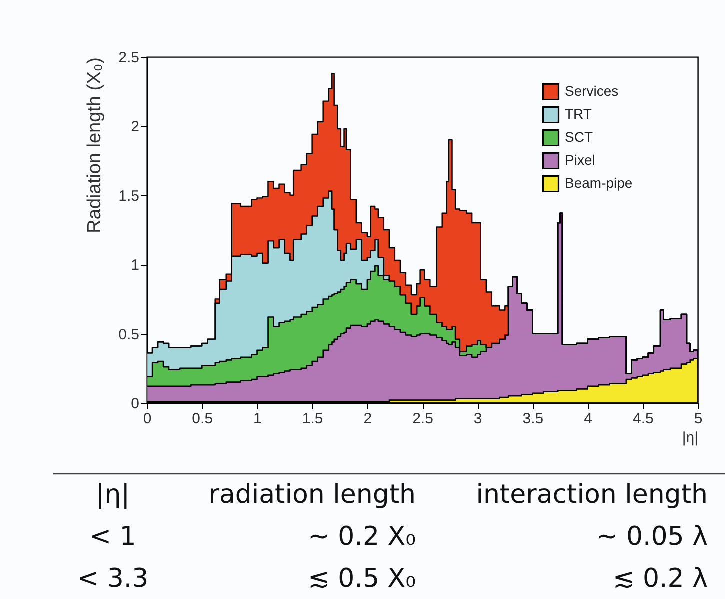  Describe the element at coordinates (113, 537) in the screenshot. I see `text: < 1` at that location.